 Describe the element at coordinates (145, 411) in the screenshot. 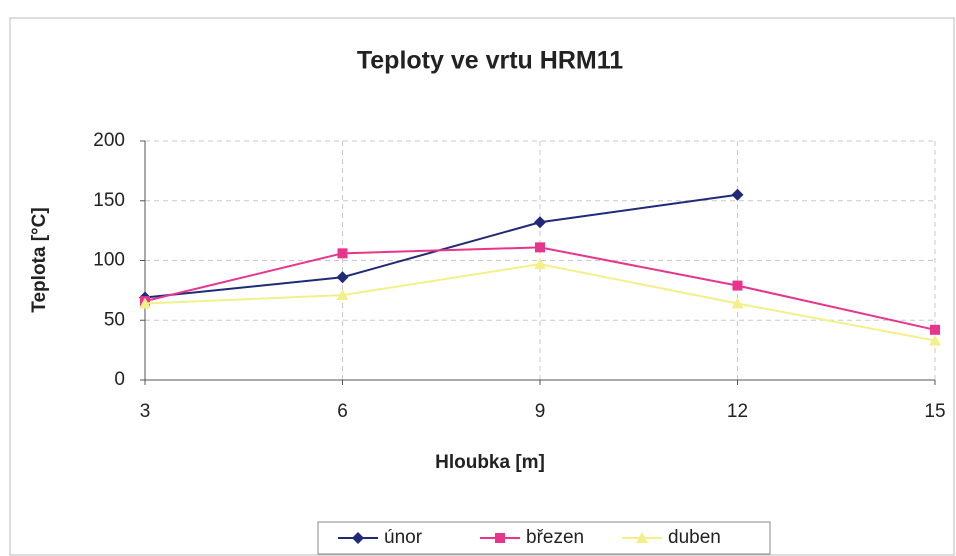

I see `x-tick-label: 3` at that location.